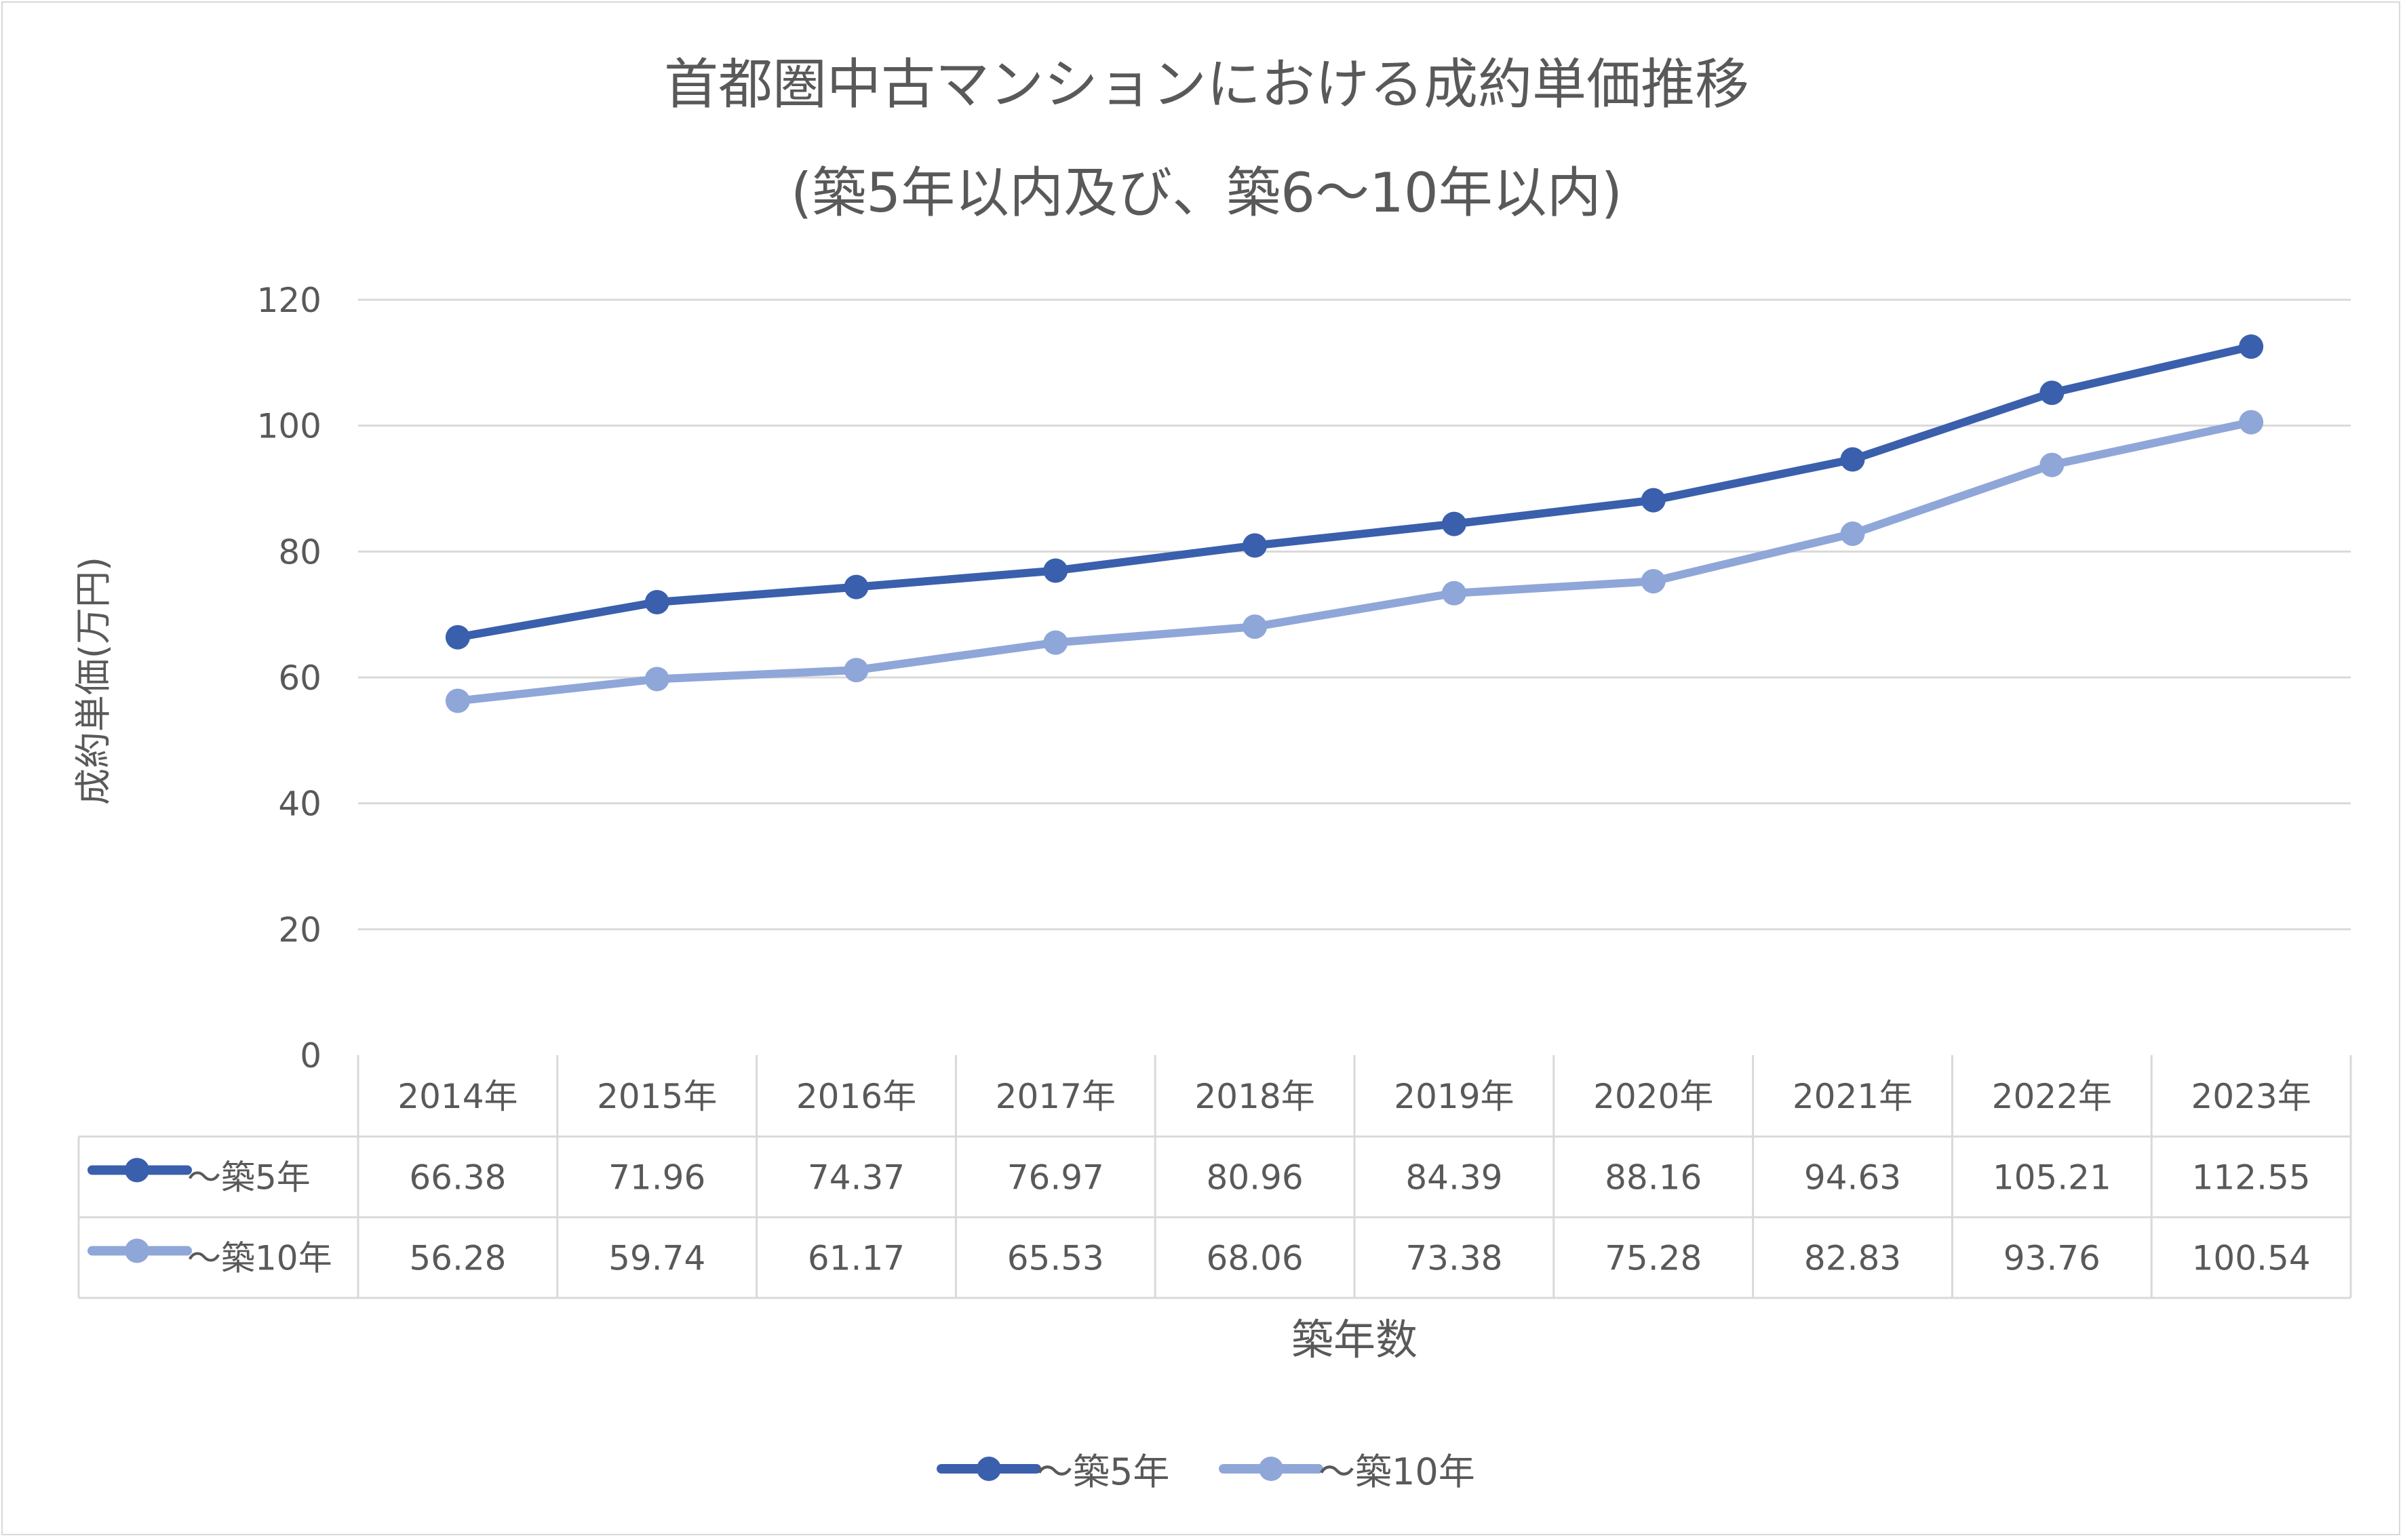 This screenshot has height=1540, width=2403. I want to click on data-label: 71.96, so click(657, 1178).